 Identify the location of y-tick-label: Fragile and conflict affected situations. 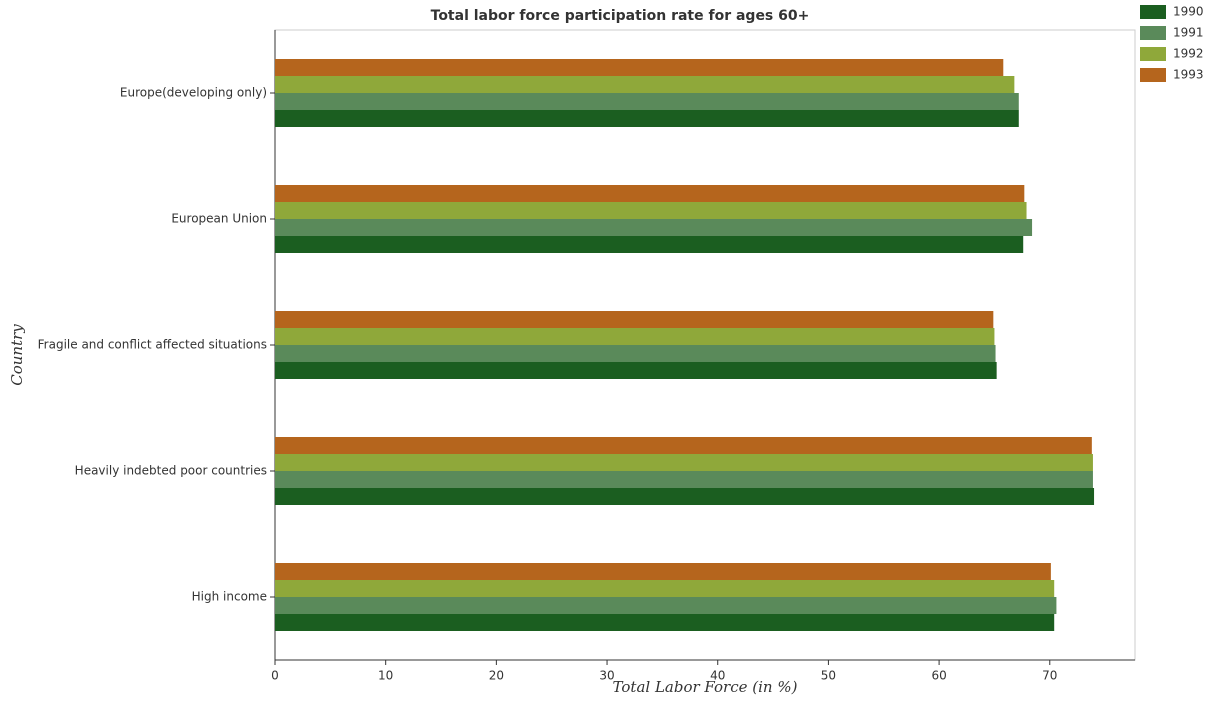
(152, 345).